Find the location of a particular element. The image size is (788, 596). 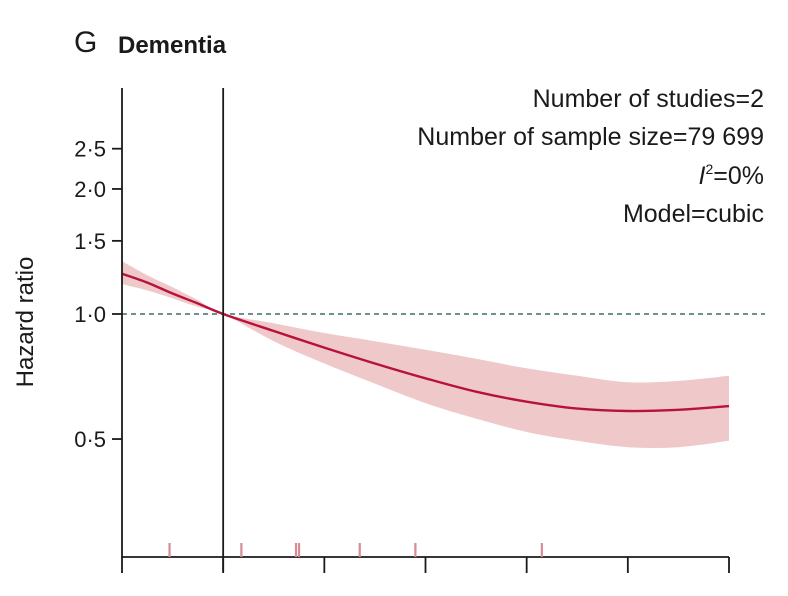

y-tick-label: 2·5 is located at coordinates (90, 149).